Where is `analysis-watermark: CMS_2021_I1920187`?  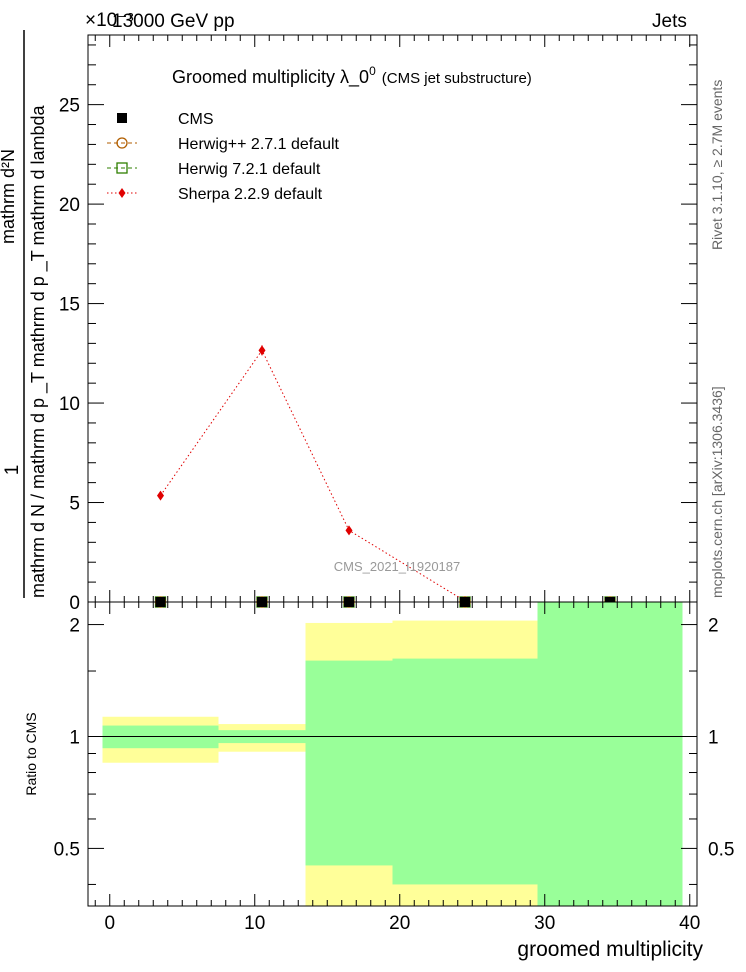 analysis-watermark: CMS_2021_I1920187 is located at coordinates (397, 566).